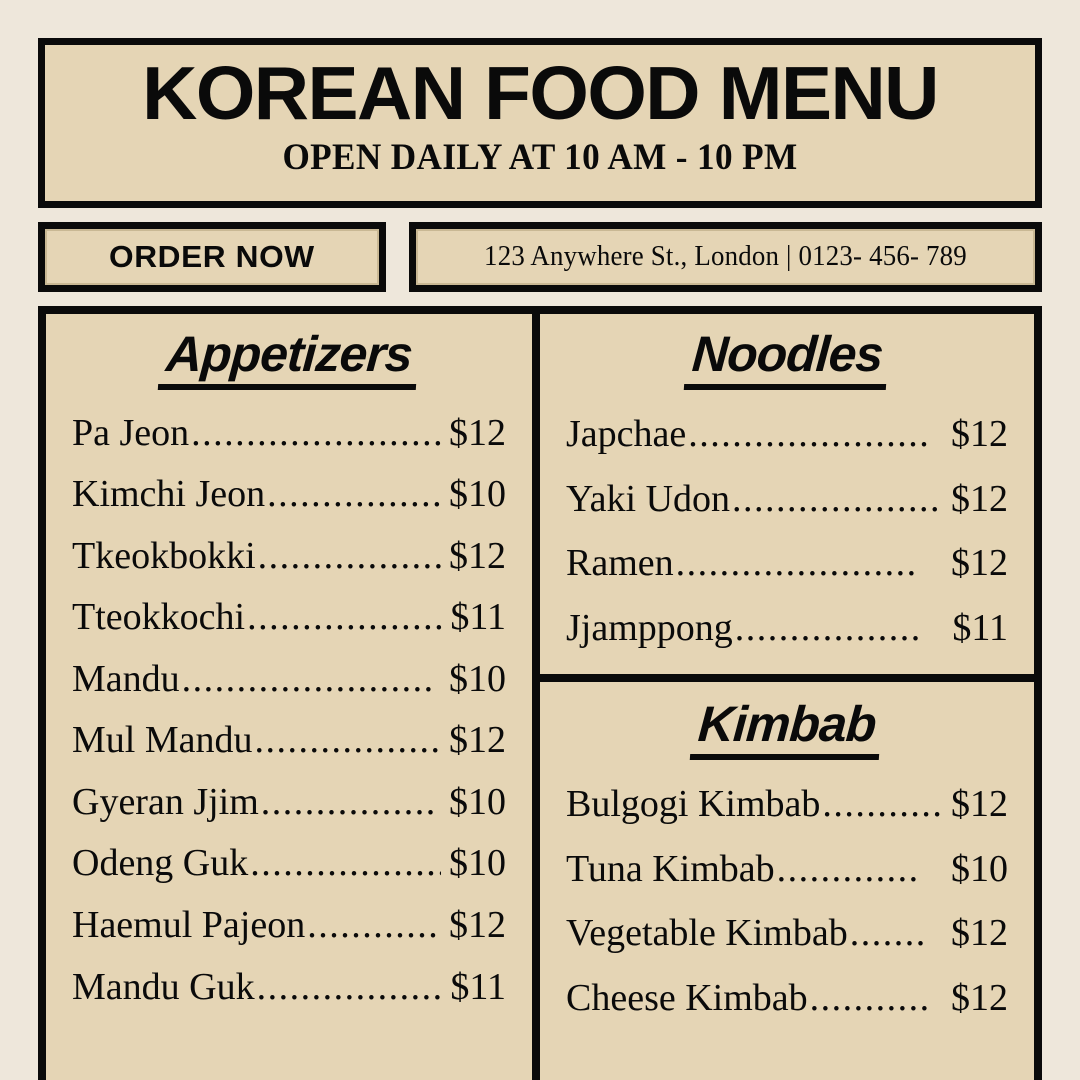 Image resolution: width=1080 pixels, height=1080 pixels. What do you see at coordinates (707, 933) in the screenshot?
I see `menu-item-name: Vegetable Kimbab` at bounding box center [707, 933].